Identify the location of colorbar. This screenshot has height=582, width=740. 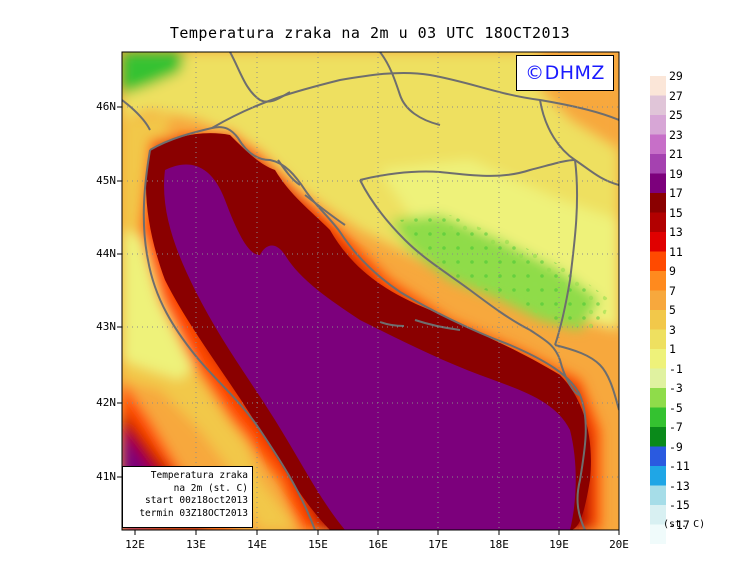
(658, 310).